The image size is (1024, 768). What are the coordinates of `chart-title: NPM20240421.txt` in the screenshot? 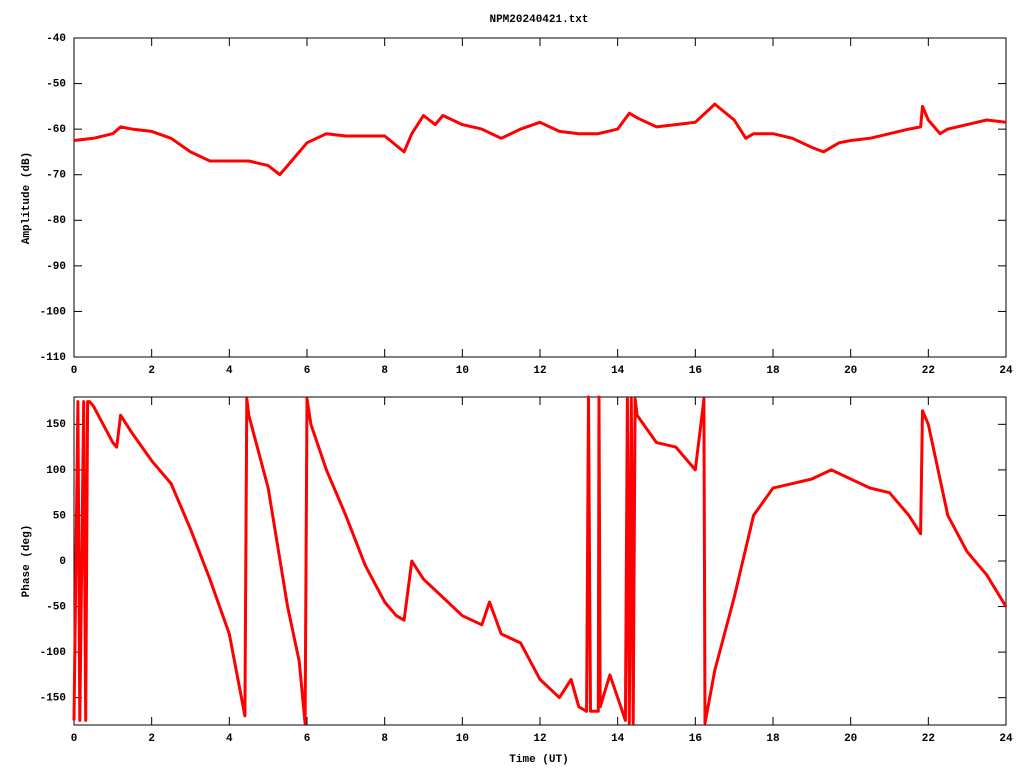 It's located at (538, 20).